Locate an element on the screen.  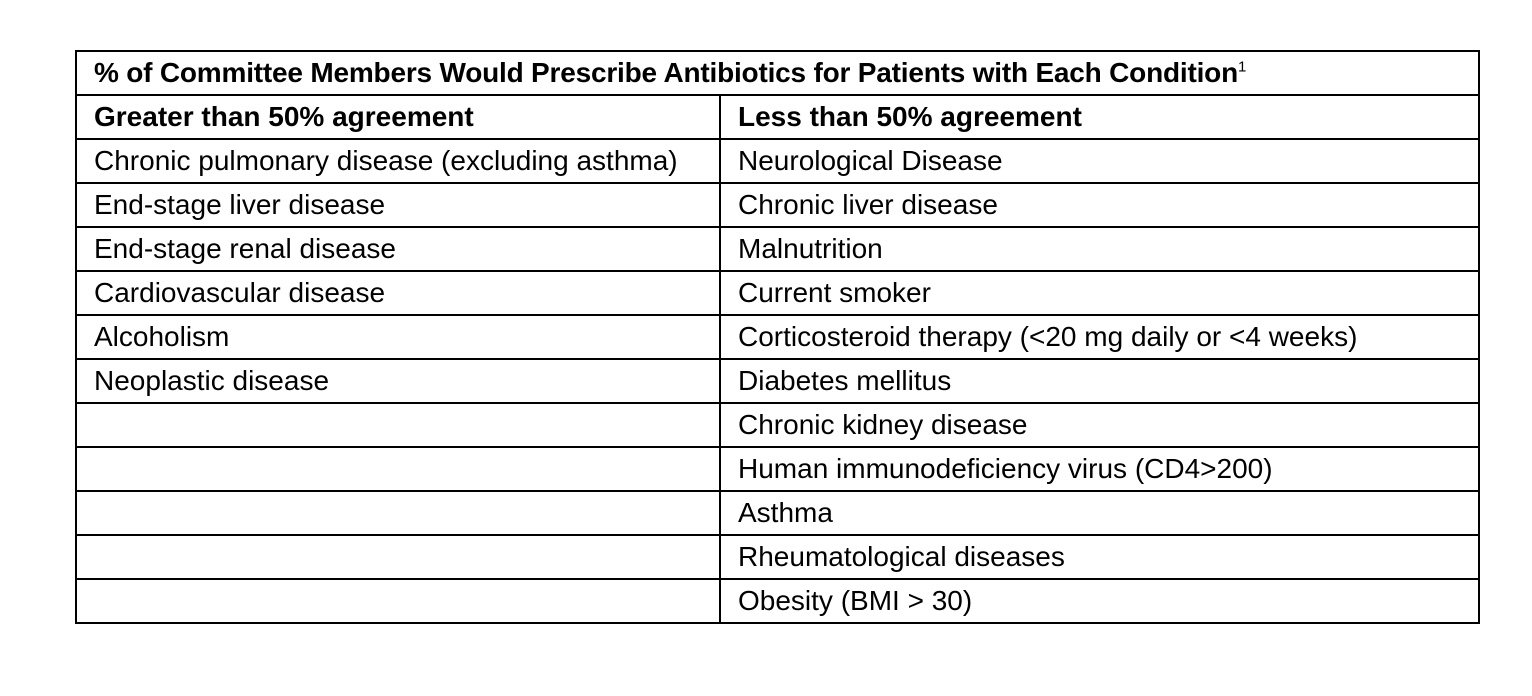
cell-less: Asthma is located at coordinates (1099, 513).